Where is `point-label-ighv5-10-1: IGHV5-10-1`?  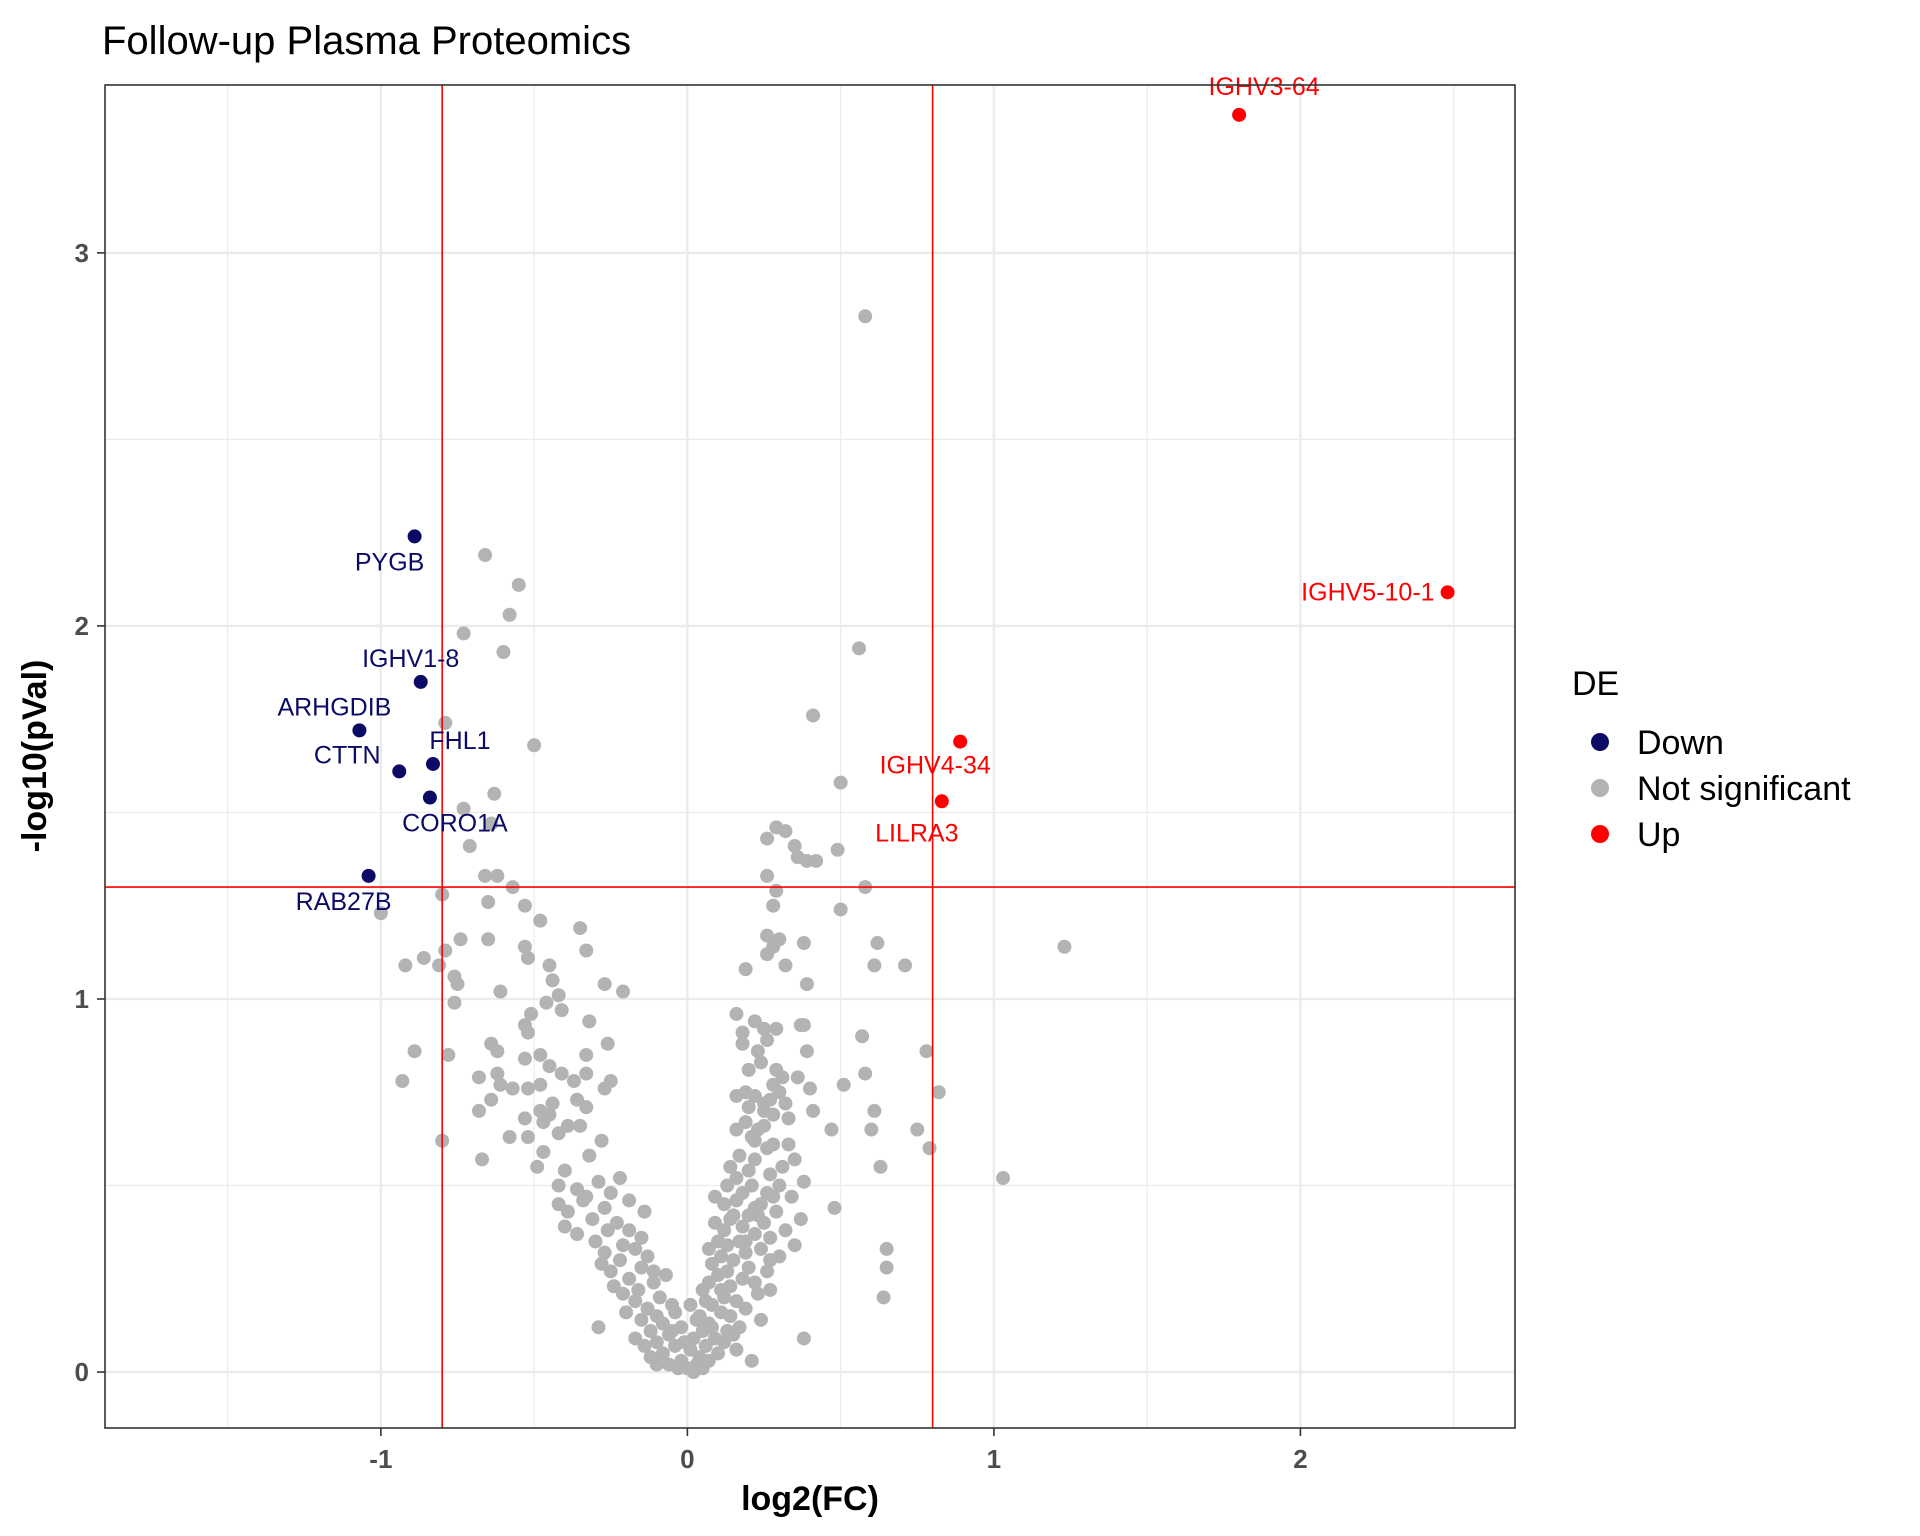 point-label-ighv5-10-1: IGHV5-10-1 is located at coordinates (1367, 592).